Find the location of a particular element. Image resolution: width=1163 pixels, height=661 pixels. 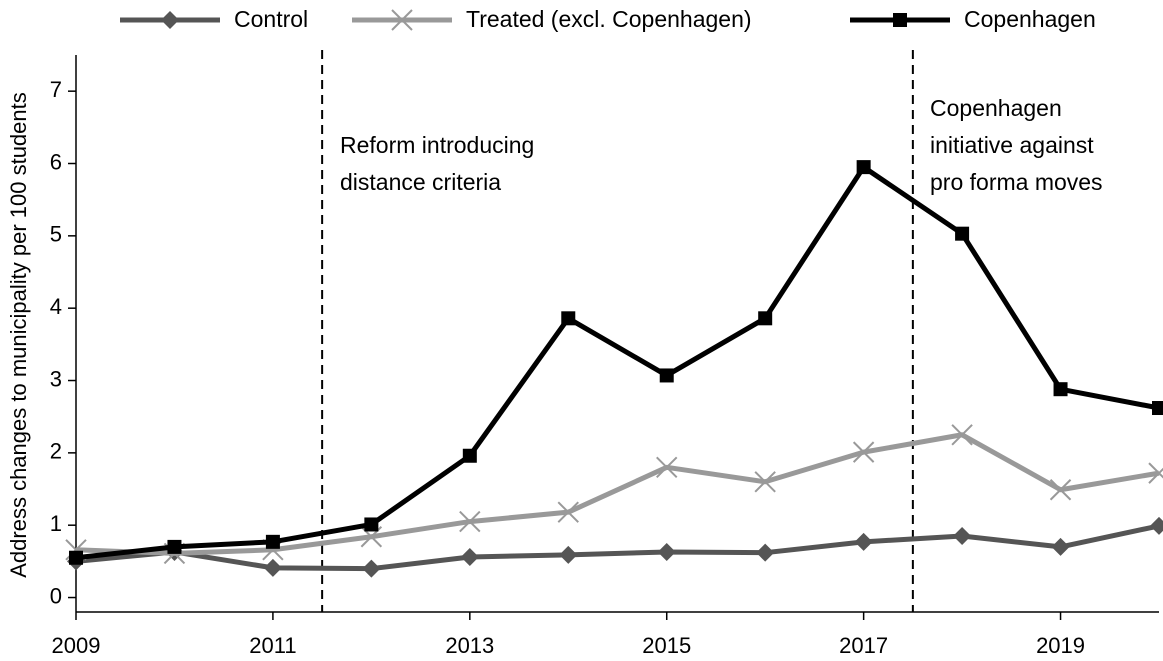

y-tick-label: 7 is located at coordinates (56, 89).